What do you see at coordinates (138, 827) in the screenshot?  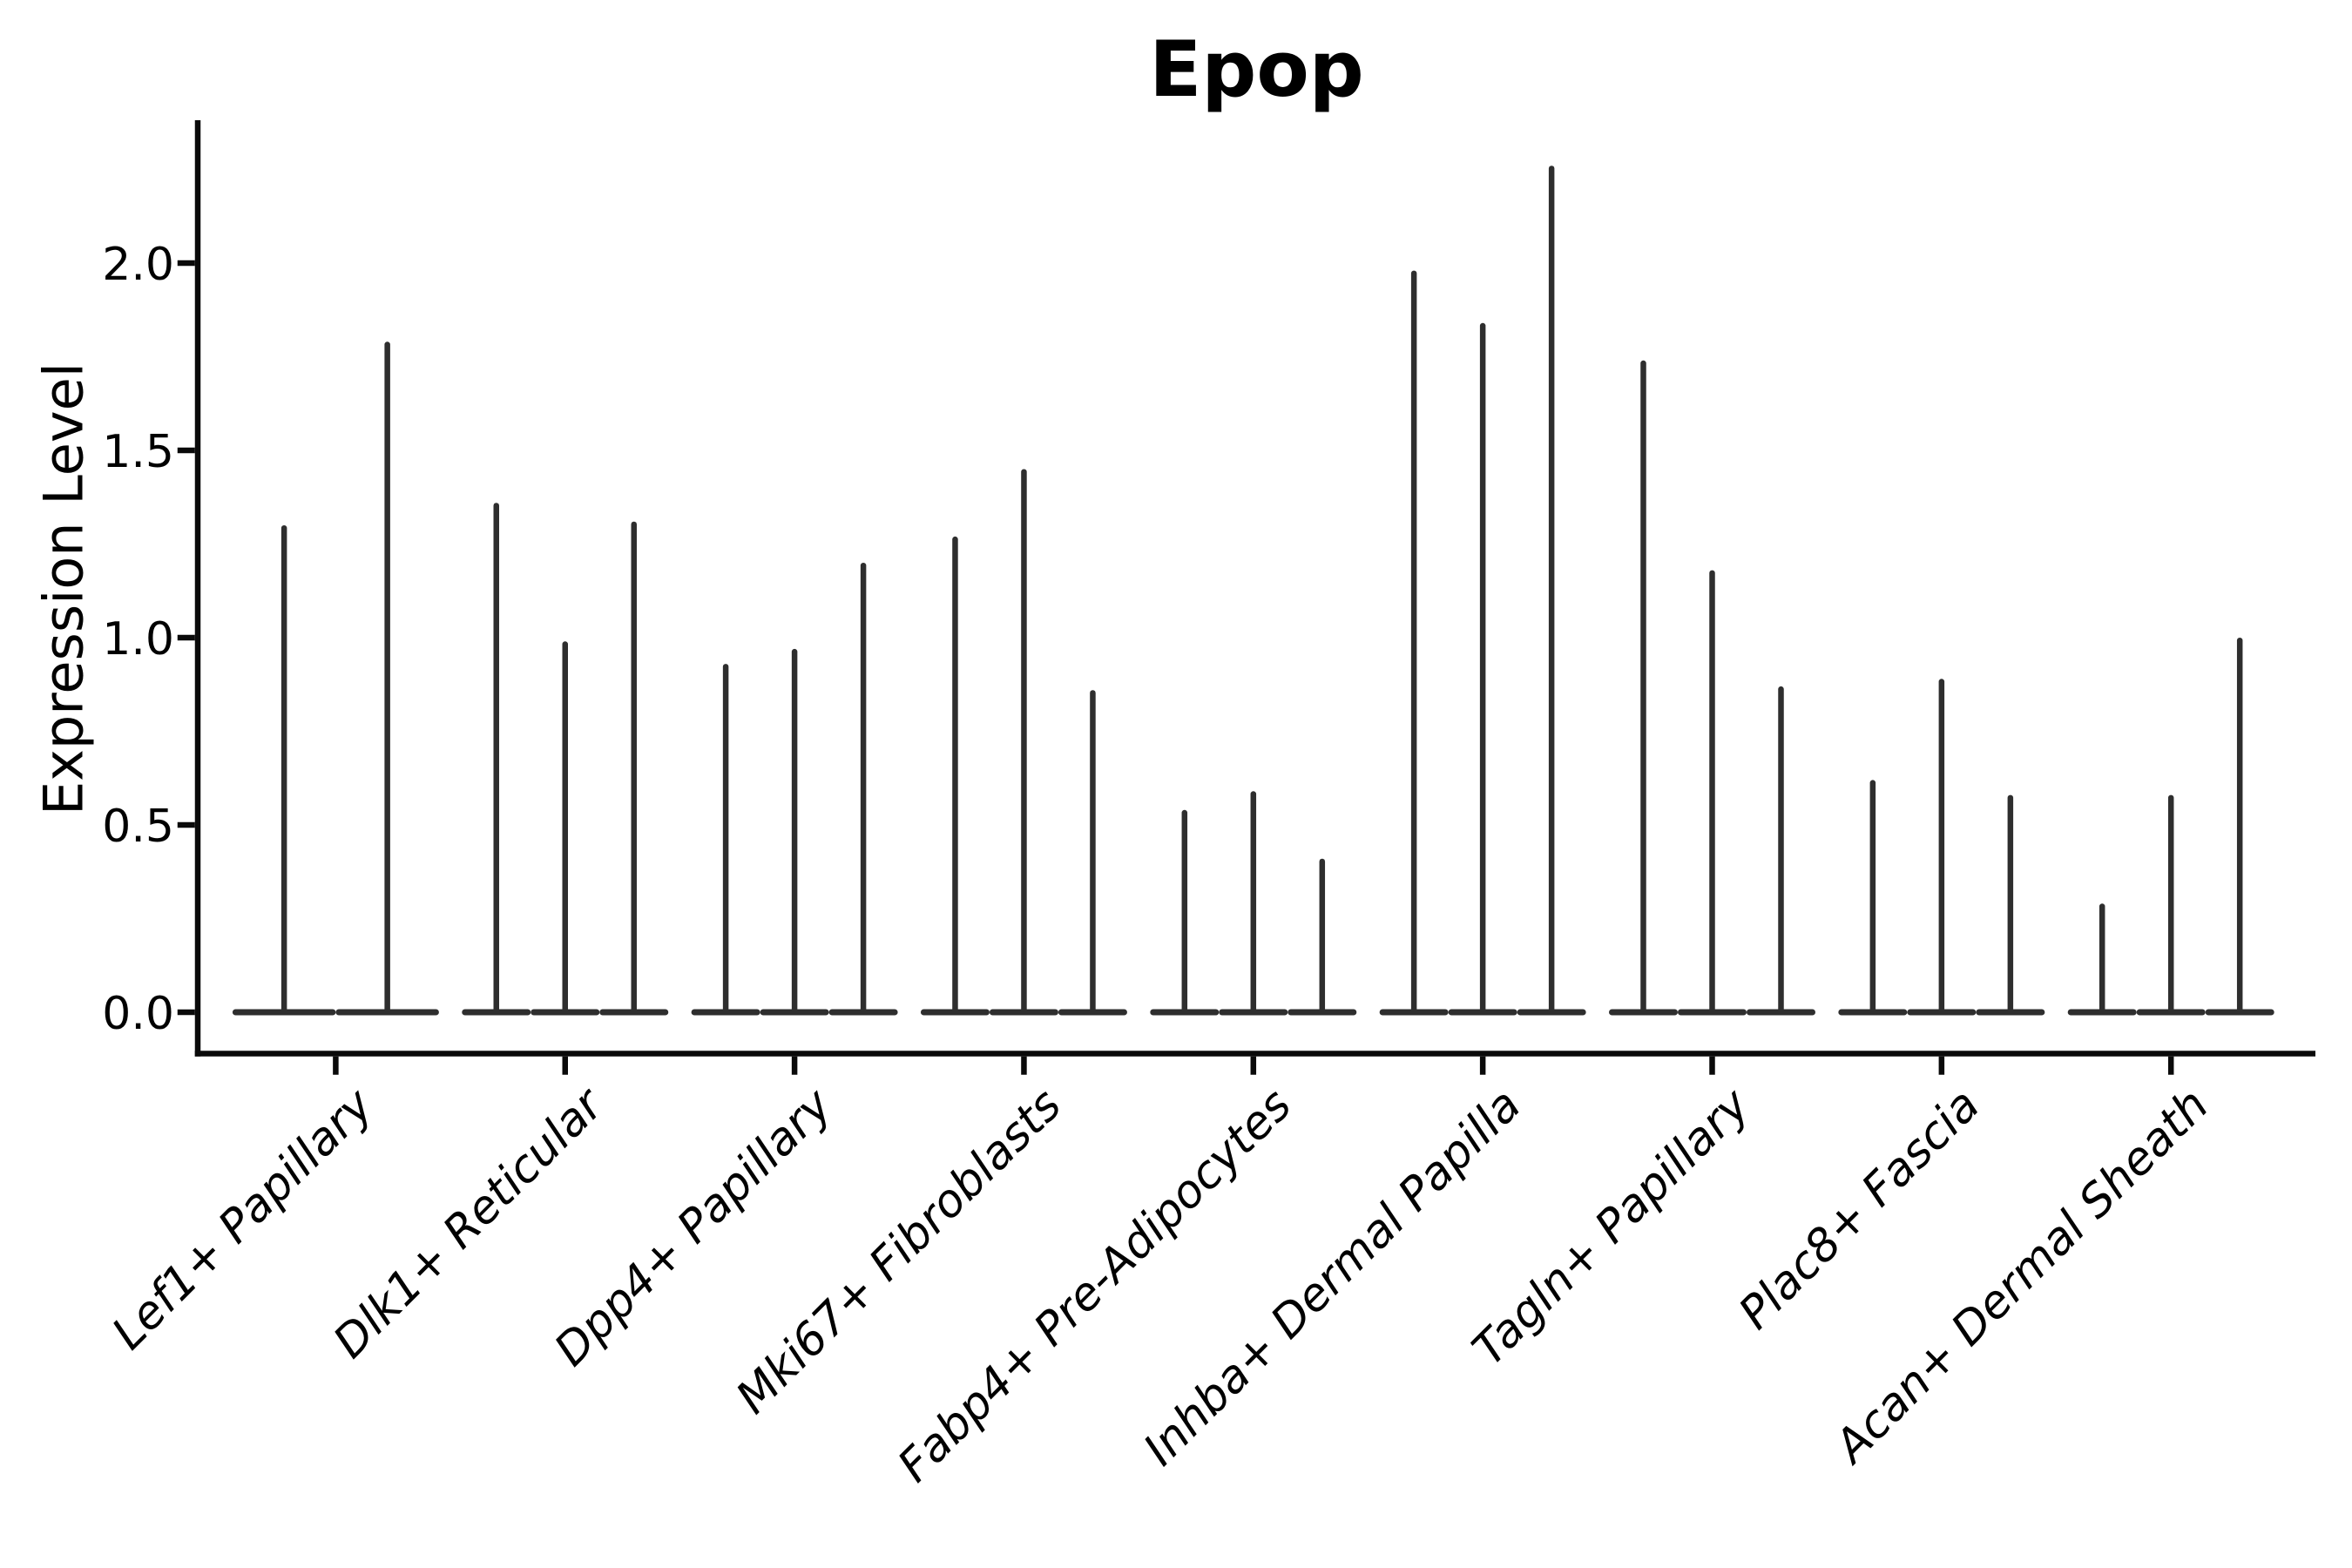 I see `y-tick-label: 0.5` at bounding box center [138, 827].